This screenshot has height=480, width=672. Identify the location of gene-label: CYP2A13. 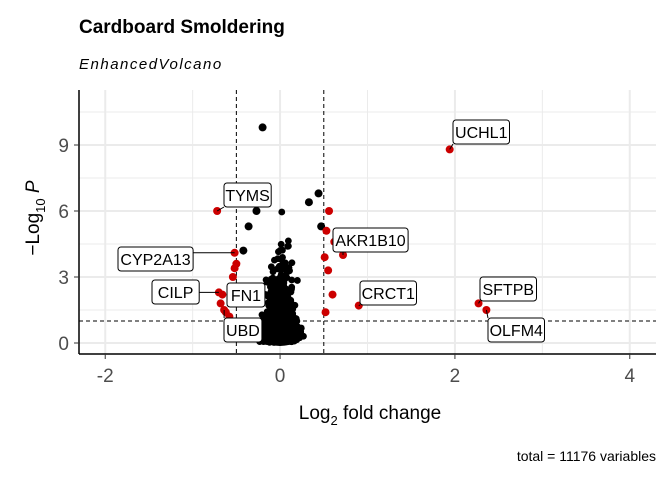
(155, 260).